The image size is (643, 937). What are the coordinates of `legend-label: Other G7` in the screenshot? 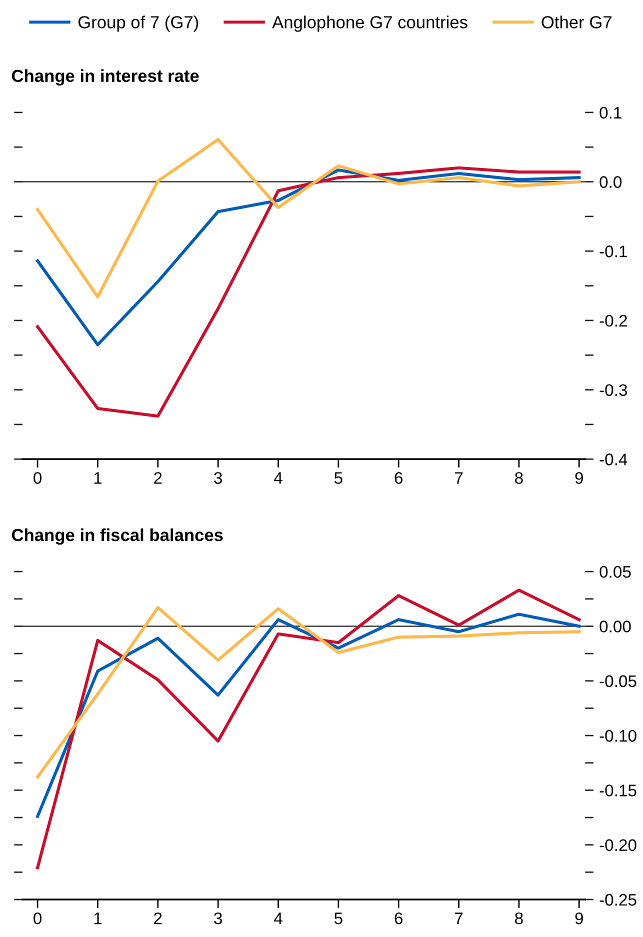 It's located at (577, 22).